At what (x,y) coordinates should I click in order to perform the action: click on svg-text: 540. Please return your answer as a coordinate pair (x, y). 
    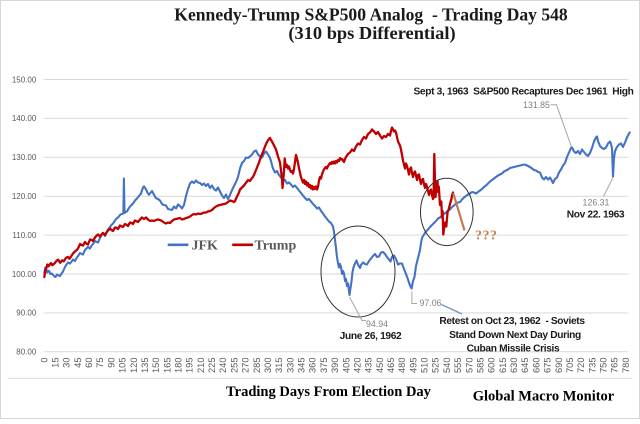
    Looking at the image, I should click on (447, 366).